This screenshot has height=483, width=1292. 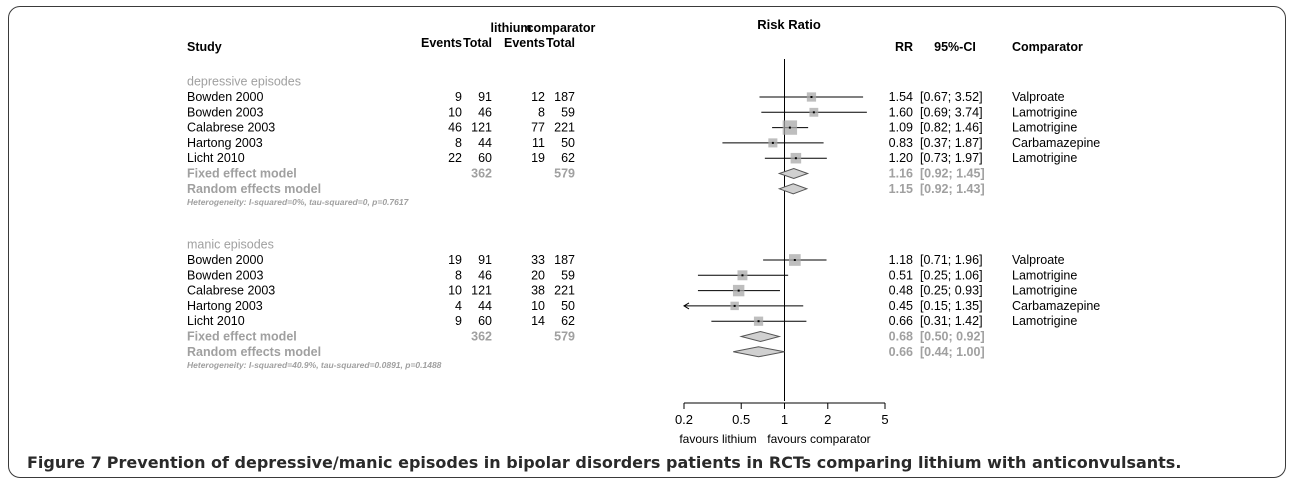 I want to click on manic-1-rr: 0.51, so click(x=901, y=275).